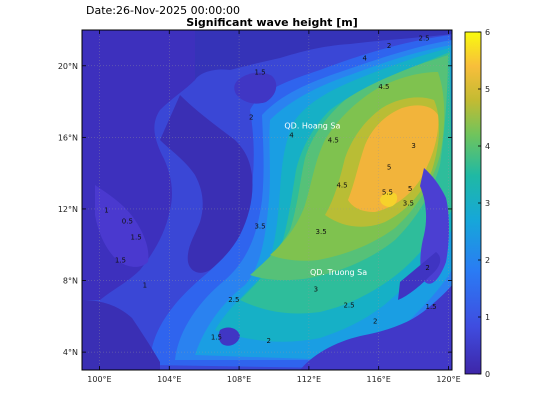 The height and width of the screenshot is (420, 560). Describe the element at coordinates (484, 203) in the screenshot. I see `colorbar-ticks: 0 1 2 3 4 5 6` at that location.